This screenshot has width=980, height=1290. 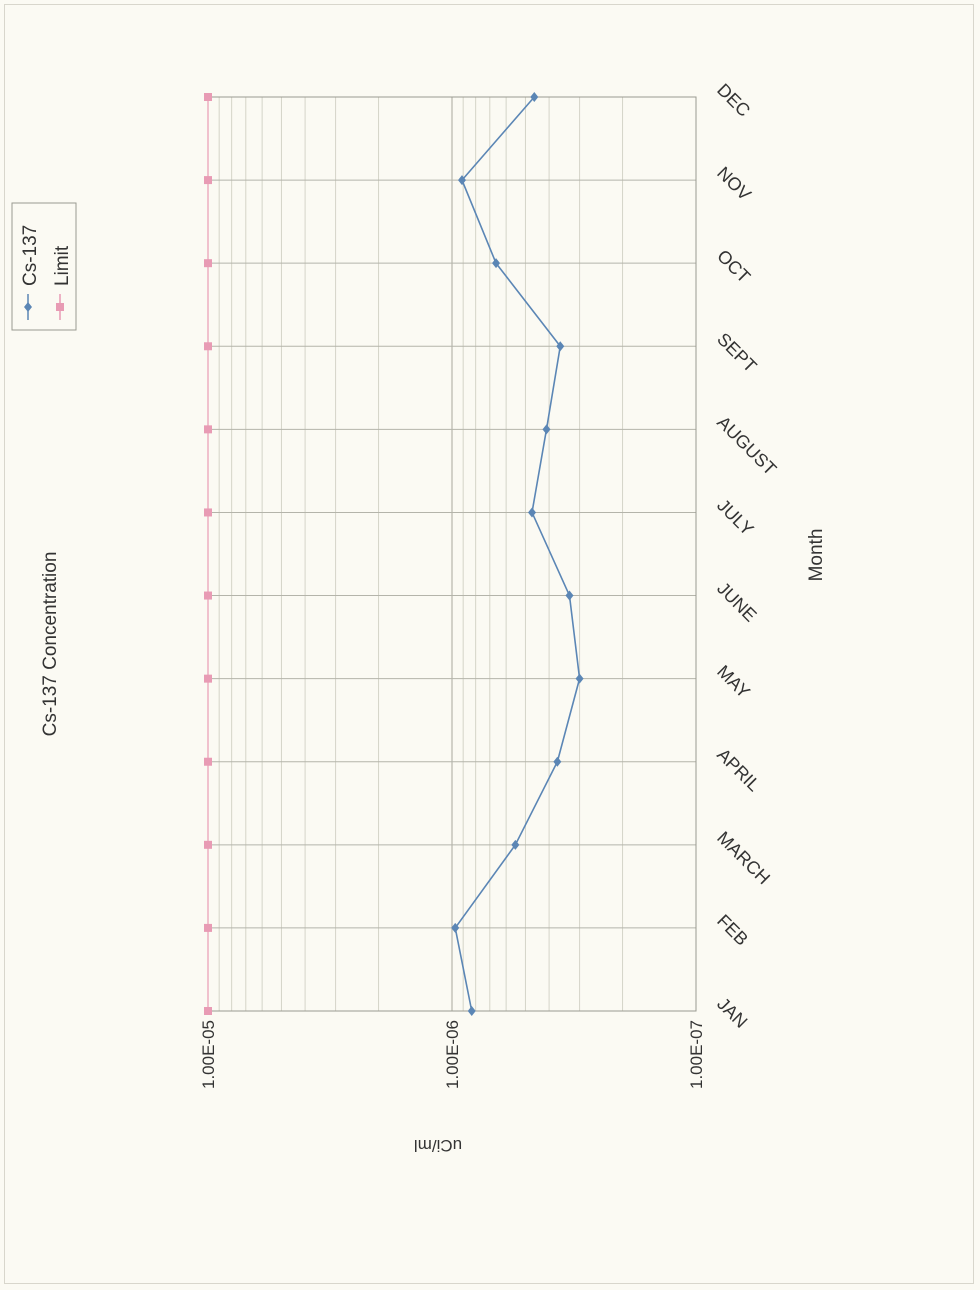 I want to click on y-tick-label: 1.00E-06, so click(x=452, y=1054).